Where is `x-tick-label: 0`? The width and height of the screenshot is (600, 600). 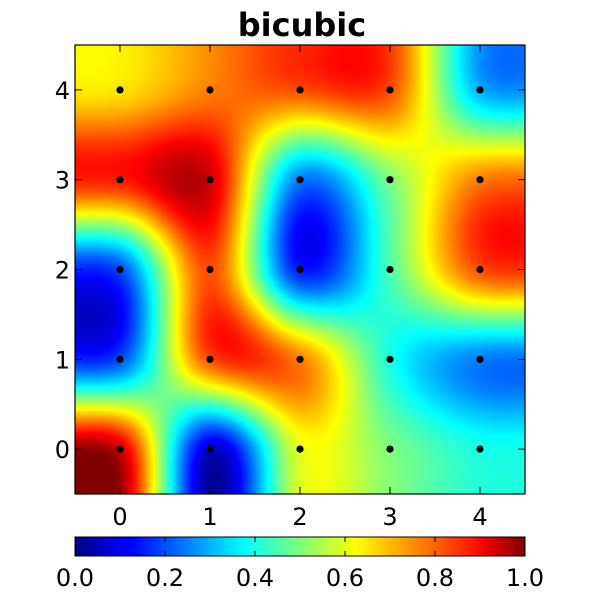 x-tick-label: 0 is located at coordinates (119, 517).